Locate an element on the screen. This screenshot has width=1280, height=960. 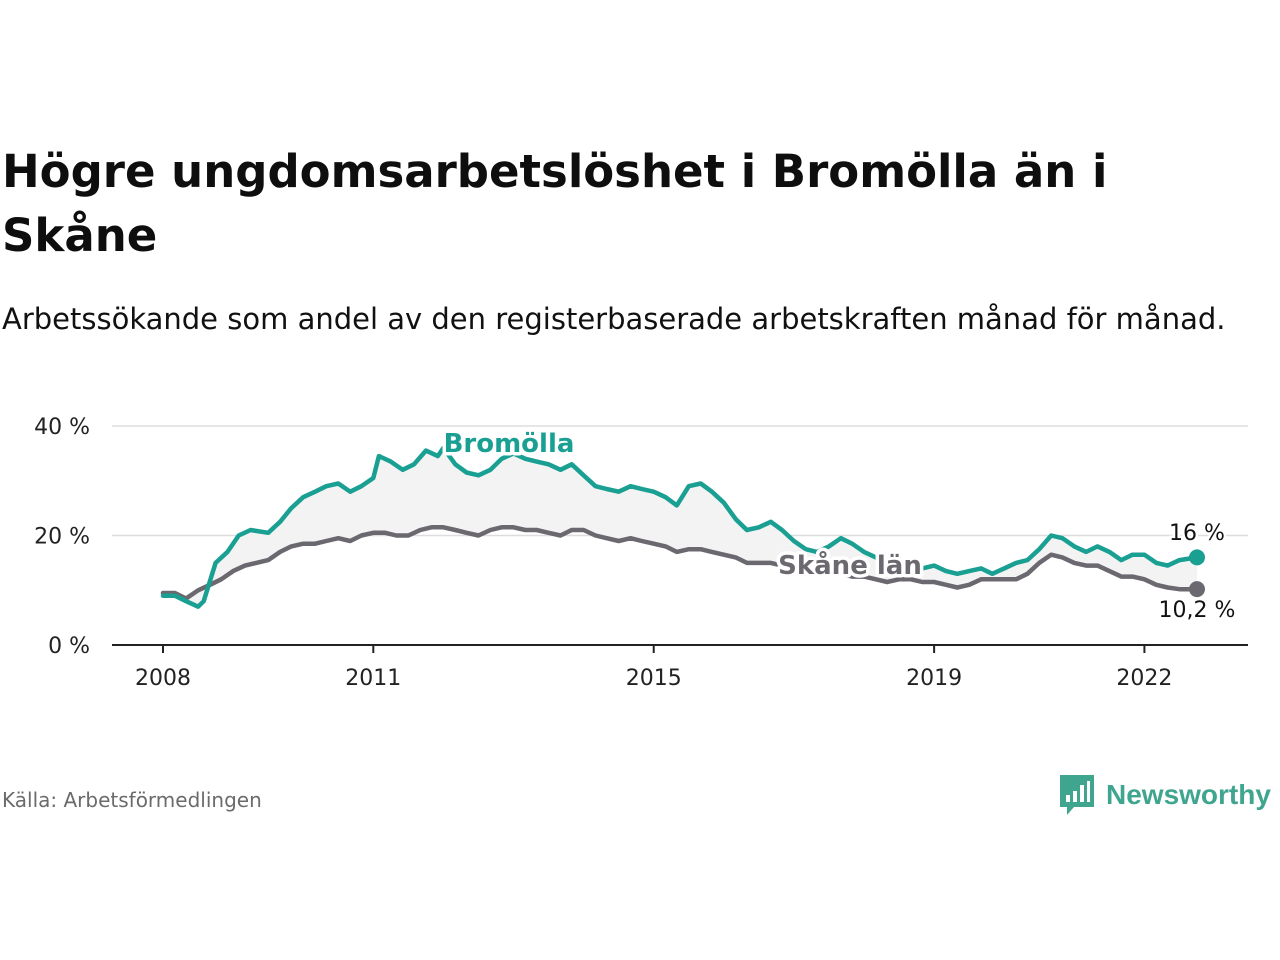
newsworthy-logo-icon is located at coordinates (1077, 795).